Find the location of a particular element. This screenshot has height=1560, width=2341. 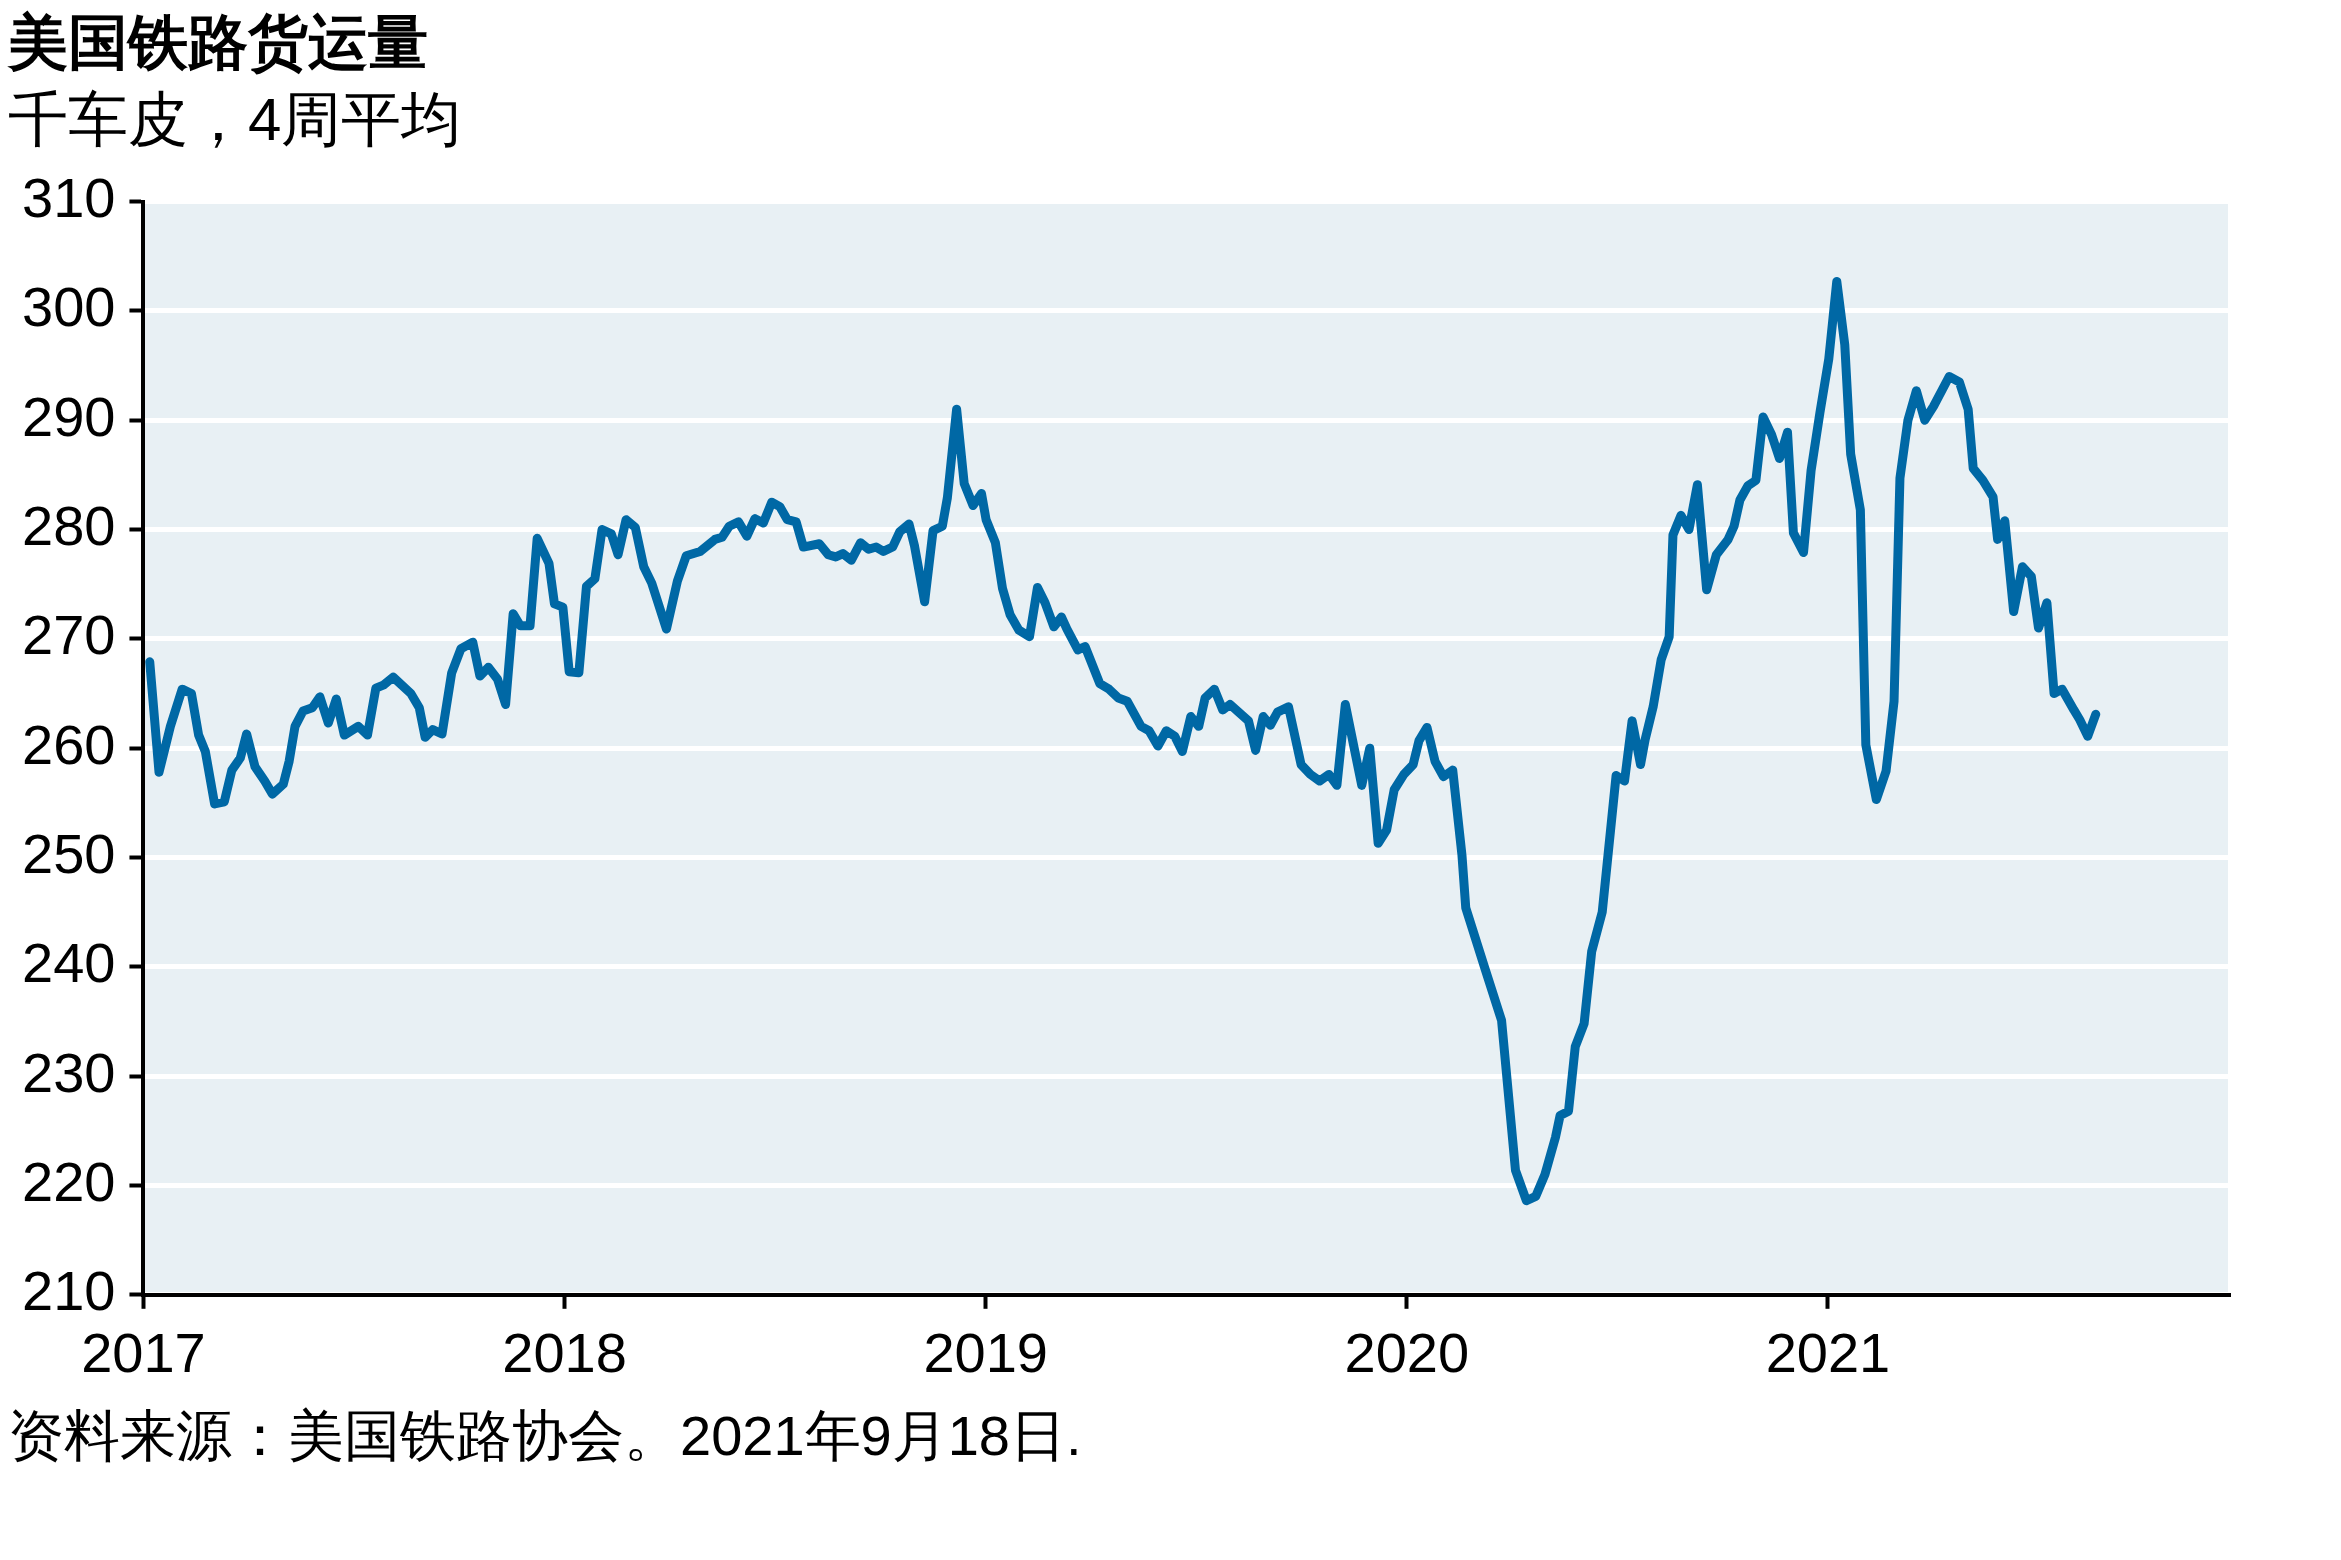

x-tick-label: 2019 is located at coordinates (985, 1352).